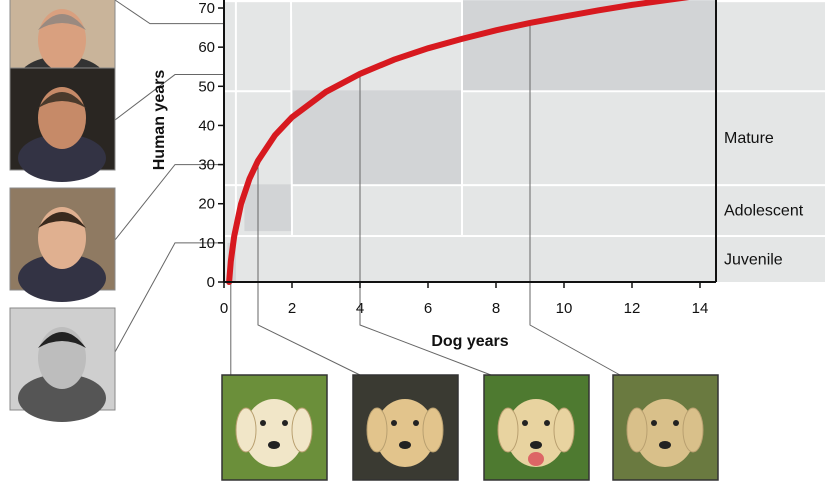 The width and height of the screenshot is (825, 495). I want to click on y-tick-label: 40, so click(206, 125).